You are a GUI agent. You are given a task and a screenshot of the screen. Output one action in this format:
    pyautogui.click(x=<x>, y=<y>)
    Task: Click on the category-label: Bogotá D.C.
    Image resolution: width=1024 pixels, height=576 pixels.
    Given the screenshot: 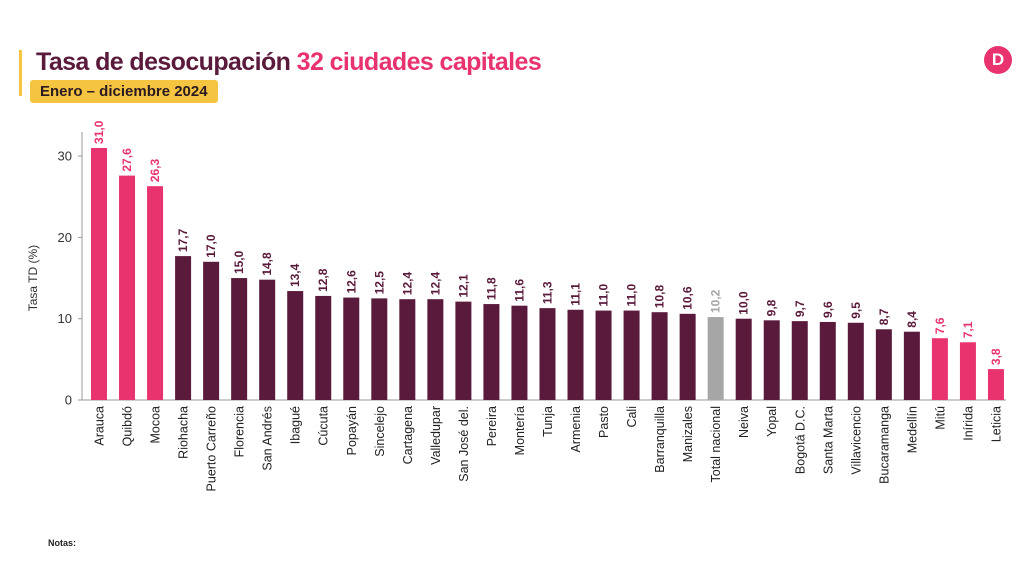 What is the action you would take?
    pyautogui.click(x=800, y=440)
    